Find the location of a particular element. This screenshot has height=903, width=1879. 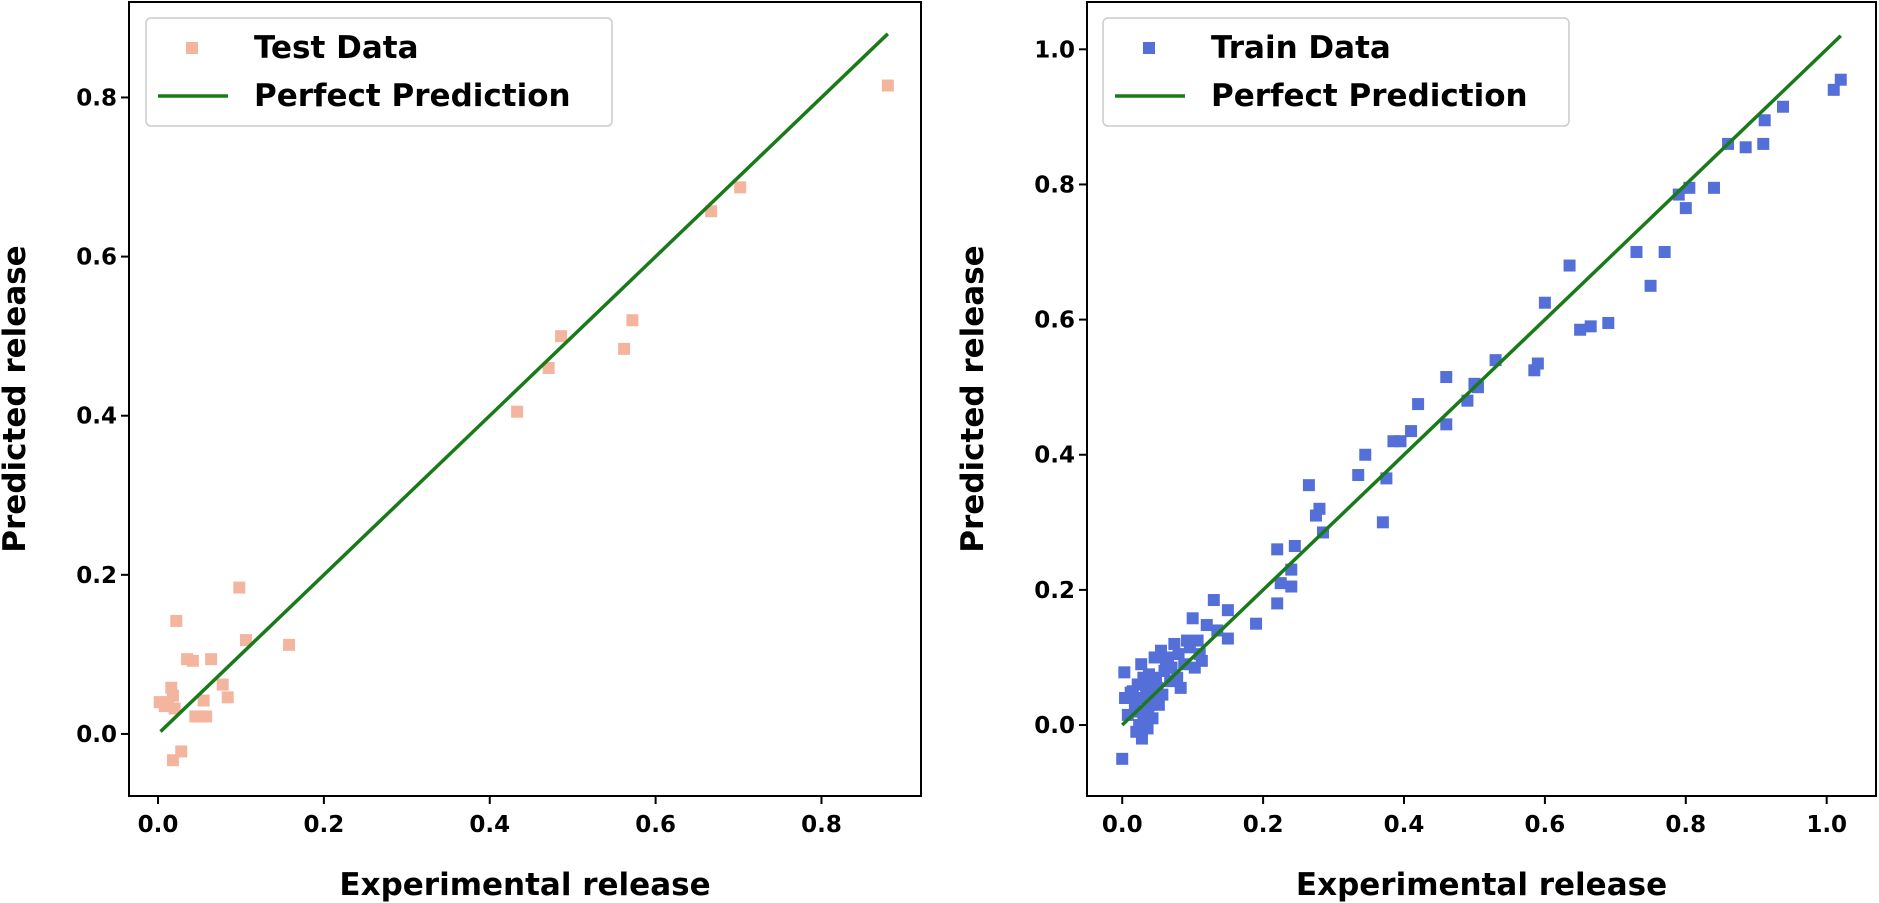

y-tick-label: 0.0 is located at coordinates (1054, 726).